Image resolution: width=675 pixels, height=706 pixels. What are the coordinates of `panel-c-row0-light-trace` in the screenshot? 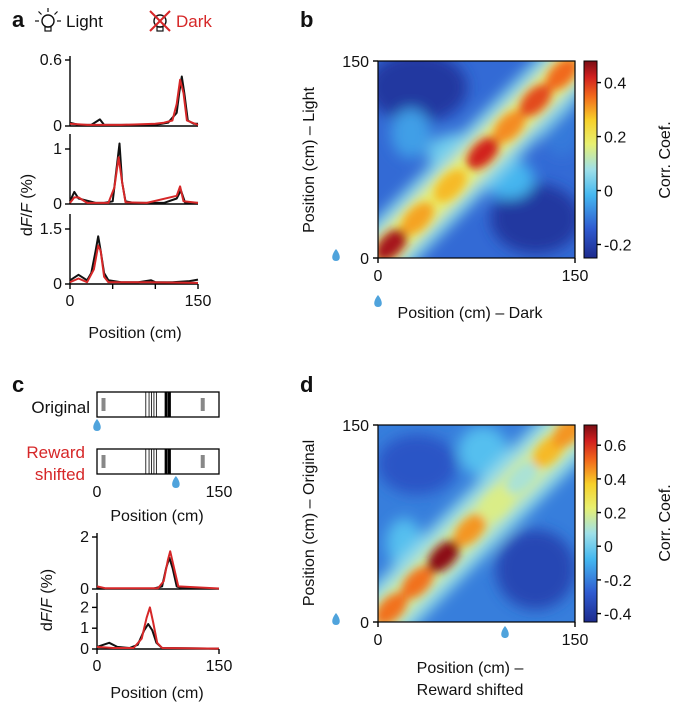 It's located at (157, 573).